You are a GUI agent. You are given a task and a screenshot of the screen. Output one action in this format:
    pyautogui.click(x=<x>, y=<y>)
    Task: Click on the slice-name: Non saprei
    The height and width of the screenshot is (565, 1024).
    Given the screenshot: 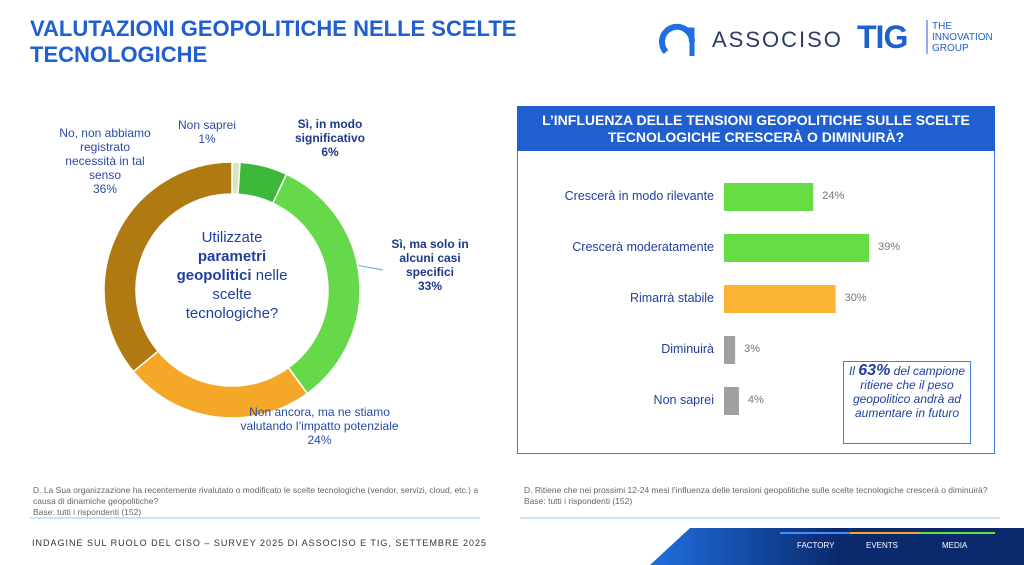 What is the action you would take?
    pyautogui.click(x=207, y=125)
    